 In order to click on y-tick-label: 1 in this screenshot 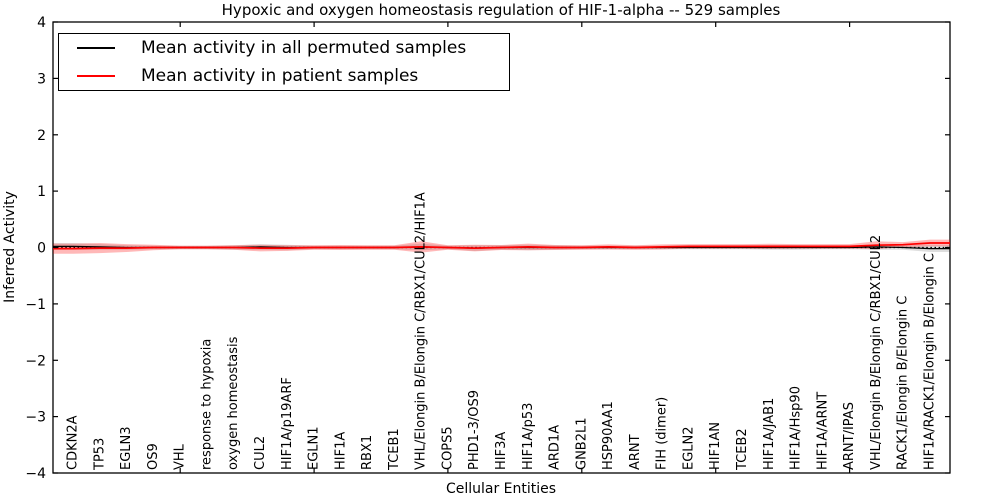, I will do `click(41, 192)`.